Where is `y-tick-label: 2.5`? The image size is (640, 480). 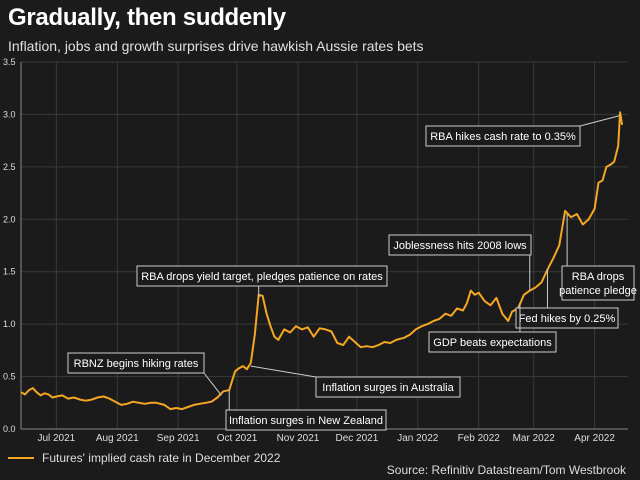 y-tick-label: 2.5 is located at coordinates (9, 167).